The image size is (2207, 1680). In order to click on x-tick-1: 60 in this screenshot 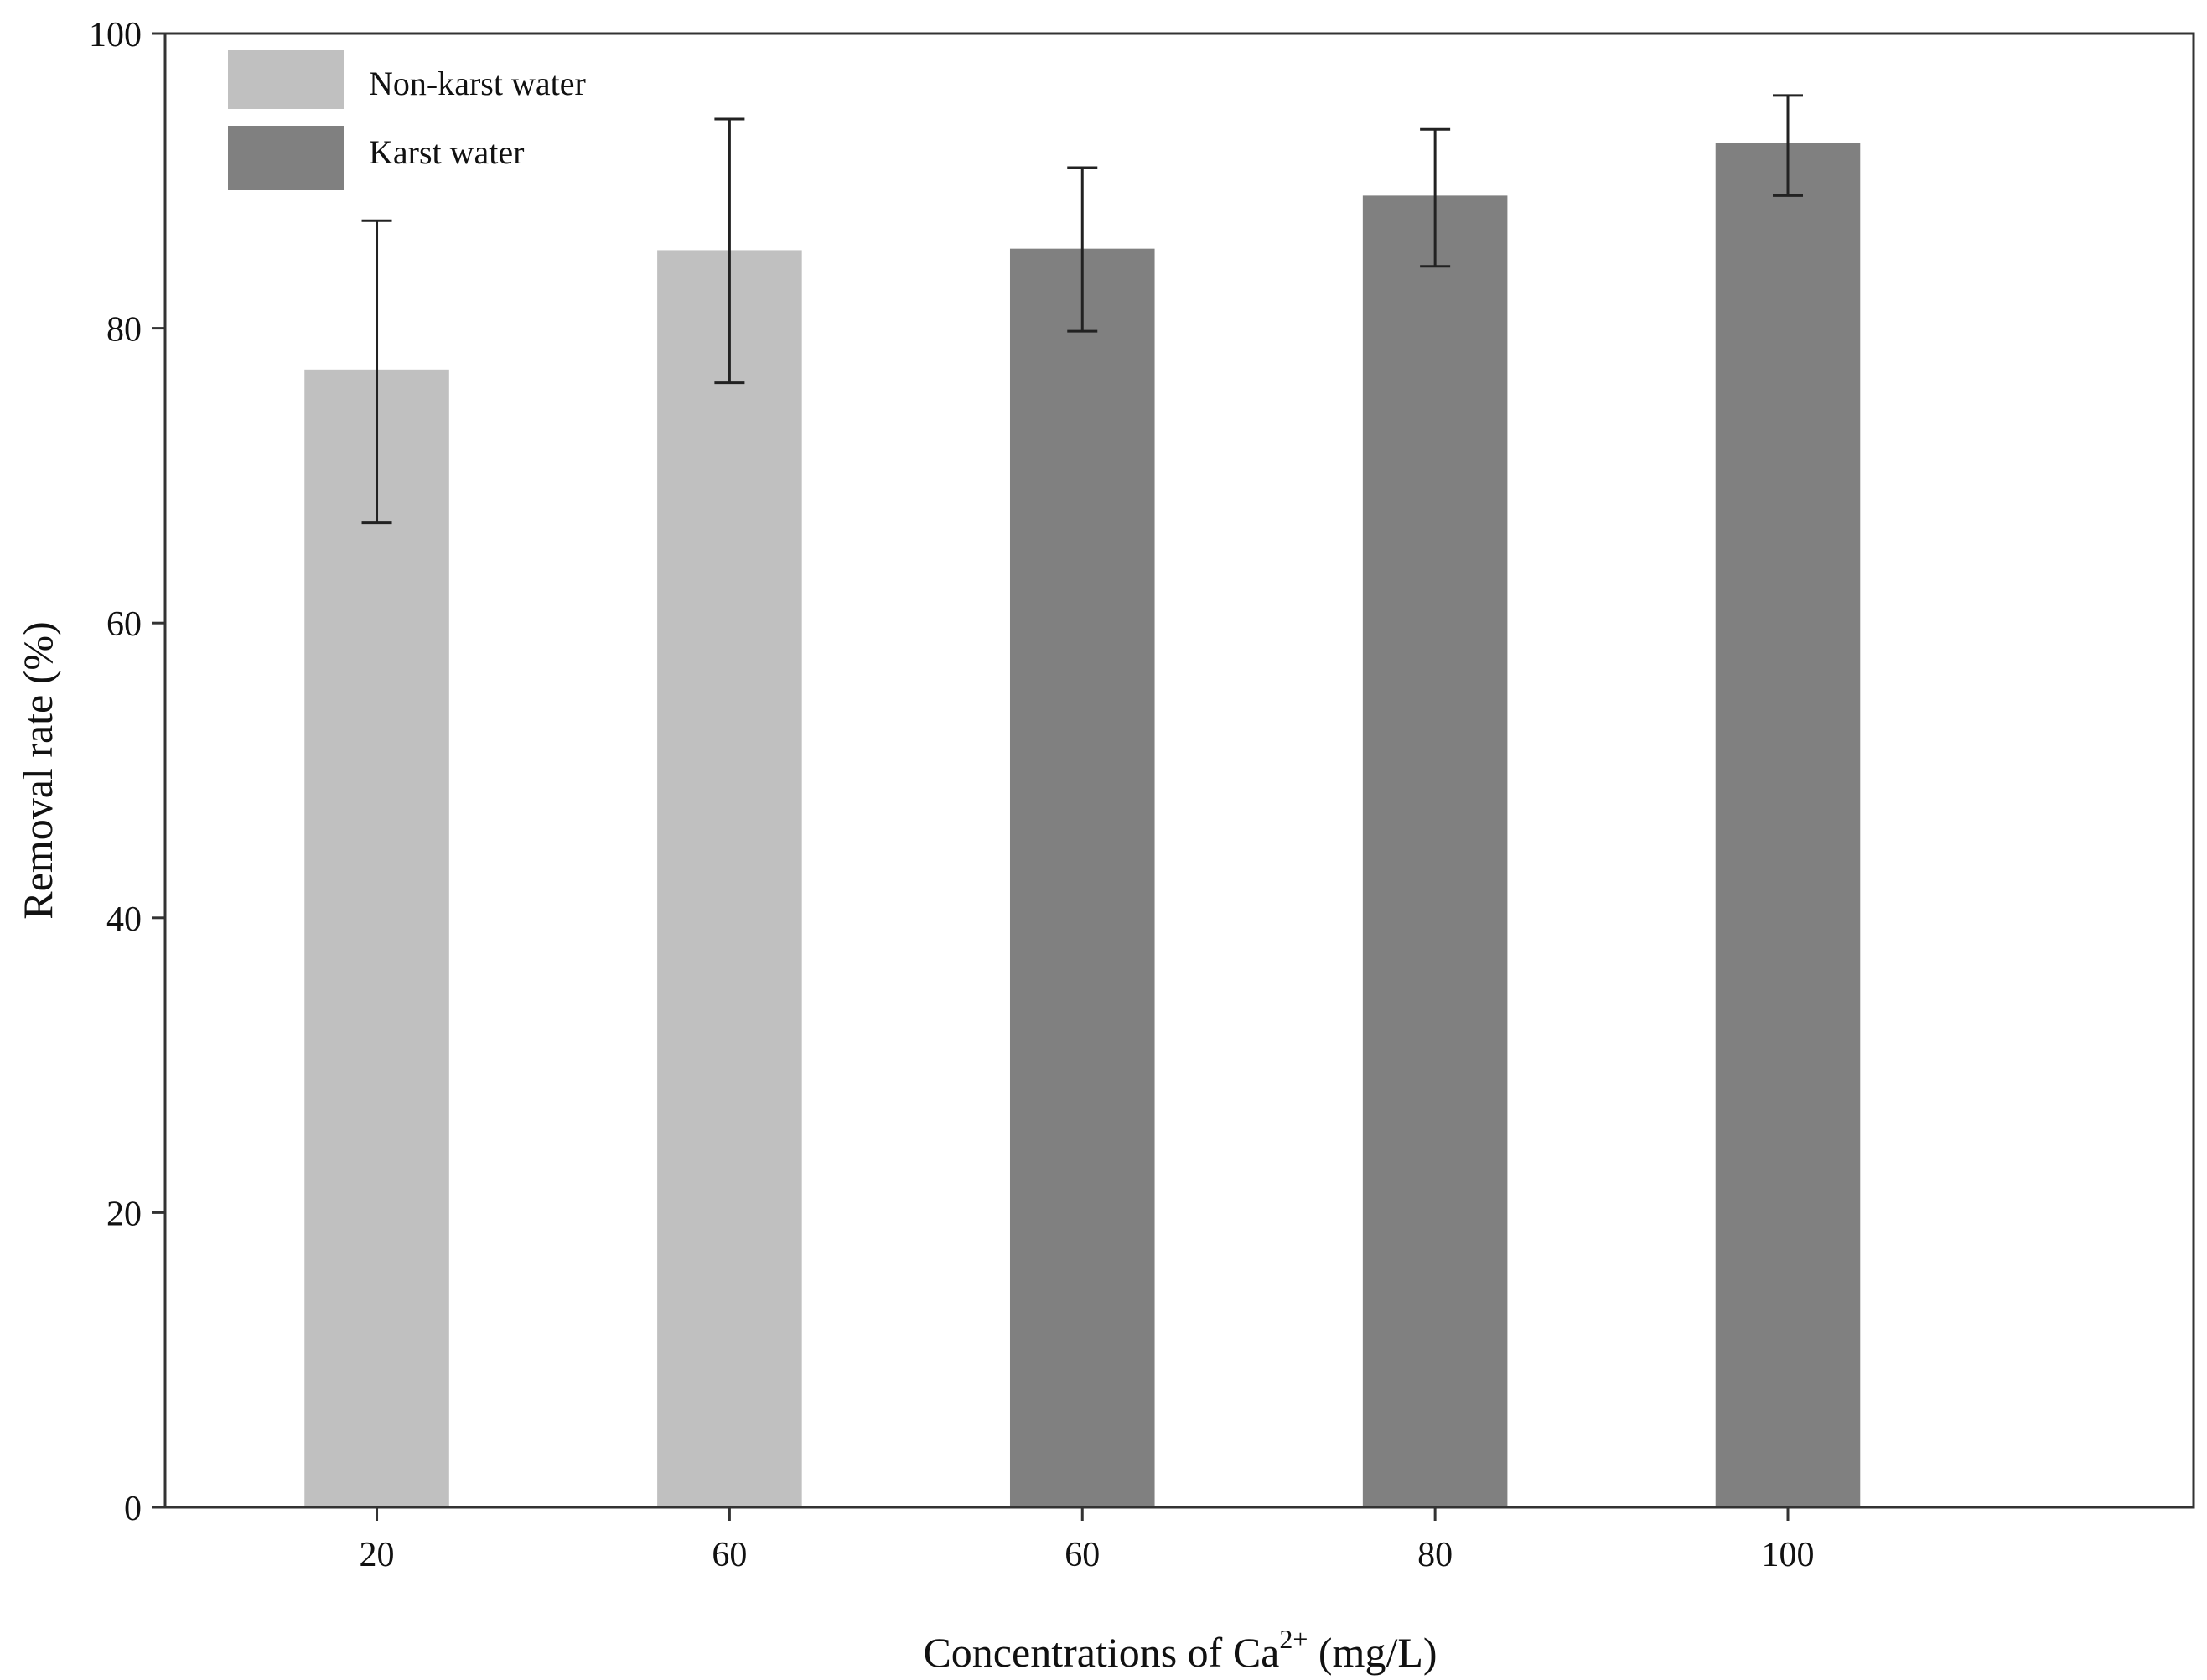, I will do `click(729, 1540)`.